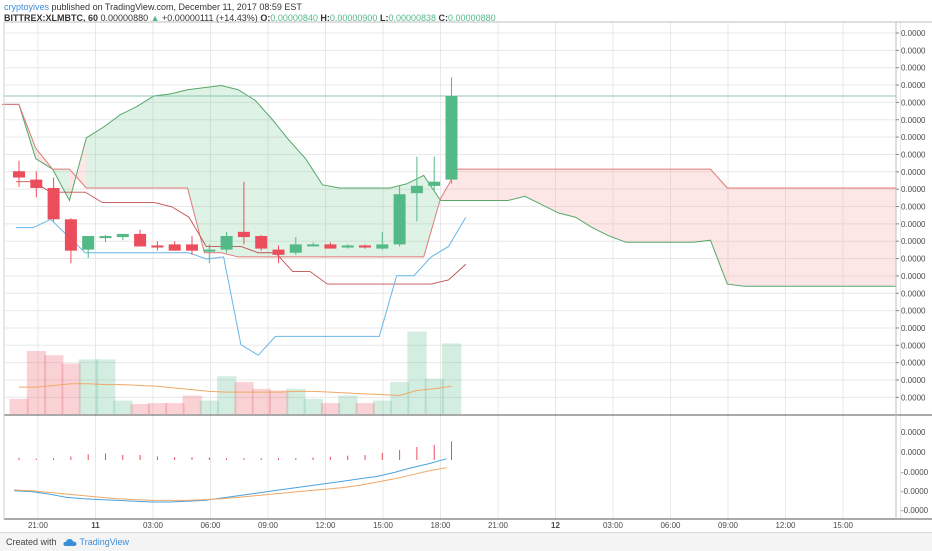 The width and height of the screenshot is (932, 551). I want to click on lagging-span-line, so click(241, 233).